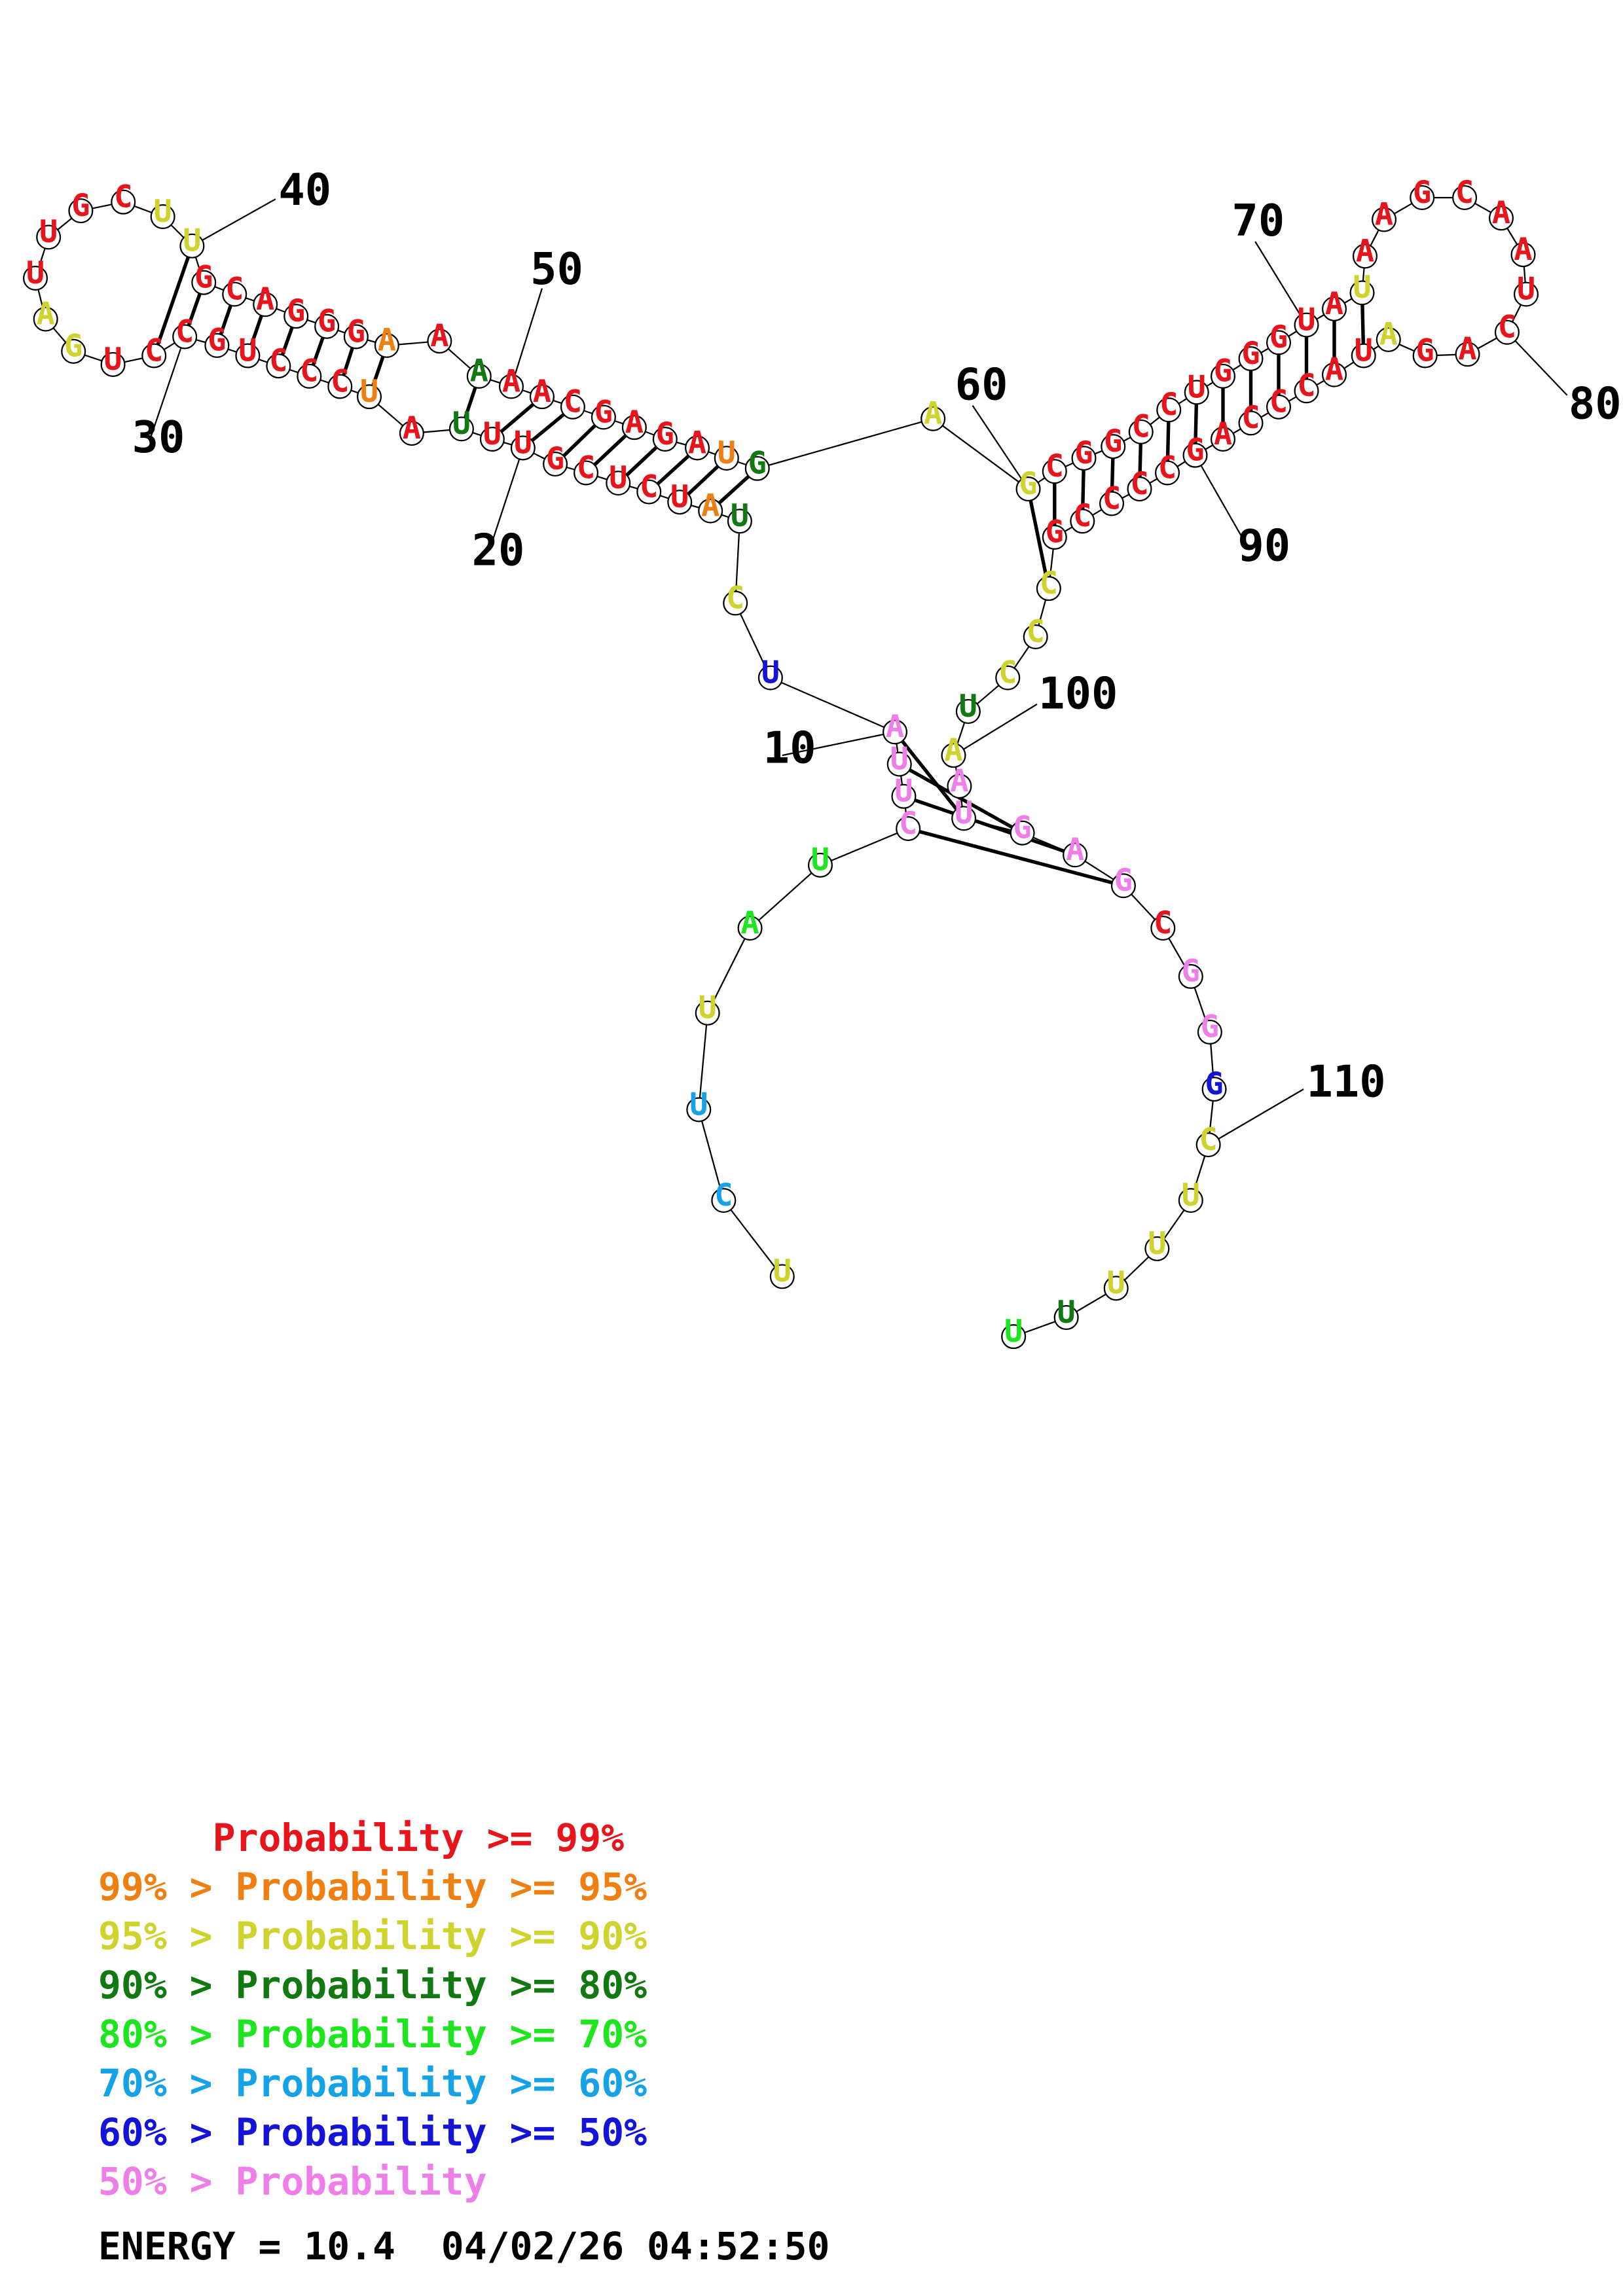 Image resolution: width=1623 pixels, height=2296 pixels. I want to click on legend-row: Probability >= 99%, so click(372, 1837).